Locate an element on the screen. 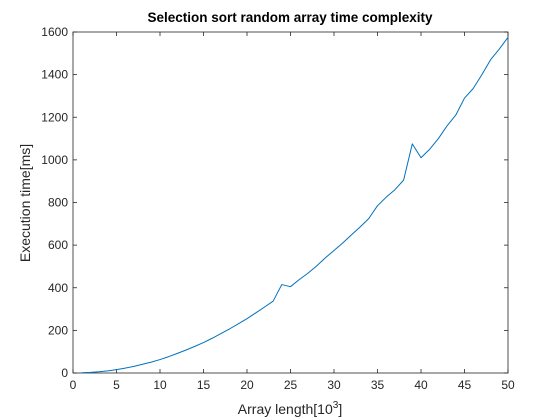 Image resolution: width=560 pixels, height=420 pixels. x-axis-label-main: Array length[10 is located at coordinates (285, 409).